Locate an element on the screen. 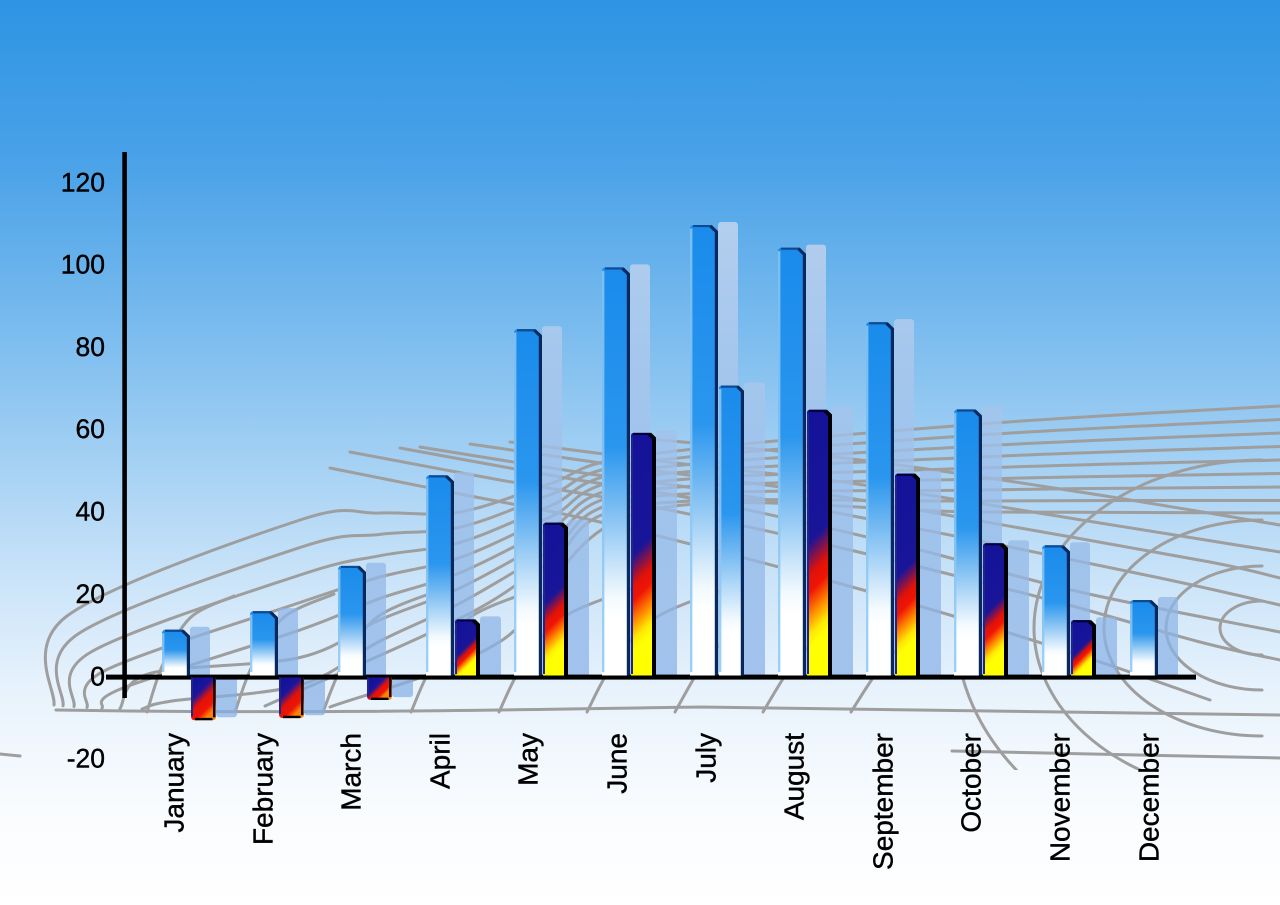 The image size is (1280, 905). svg-text: 20 is located at coordinates (90, 594).